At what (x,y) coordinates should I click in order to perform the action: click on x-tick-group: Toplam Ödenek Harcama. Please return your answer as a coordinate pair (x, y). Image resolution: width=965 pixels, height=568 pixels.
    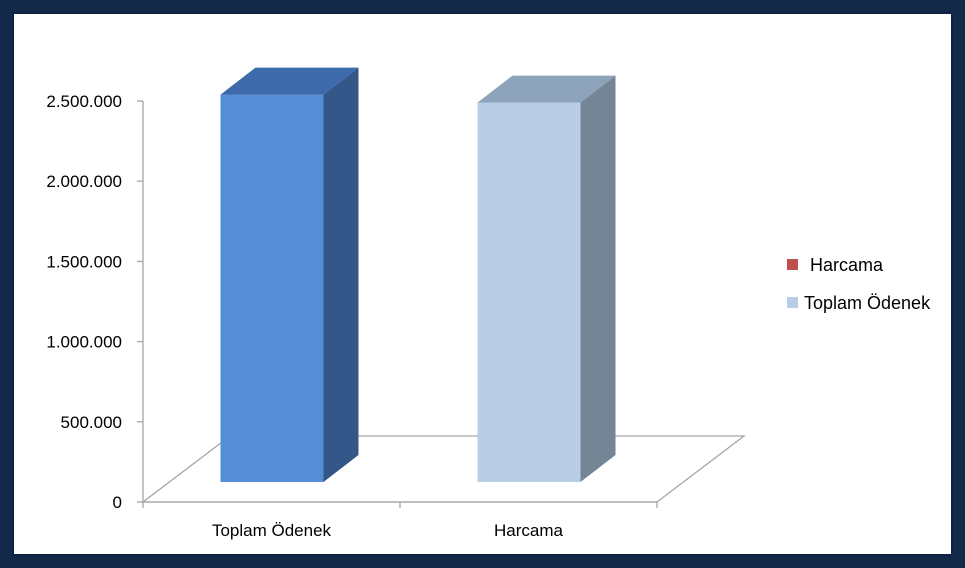
    Looking at the image, I should click on (400, 521).